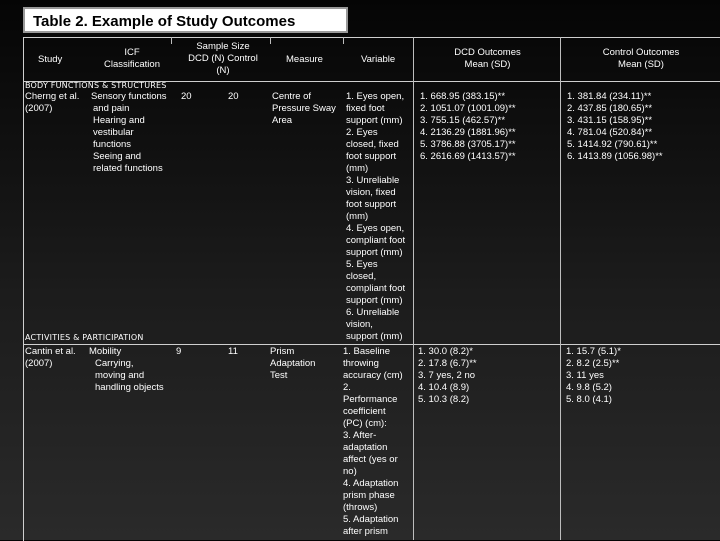 Image resolution: width=720 pixels, height=541 pixels. Describe the element at coordinates (378, 59) in the screenshot. I see `header-variable: Variable` at that location.